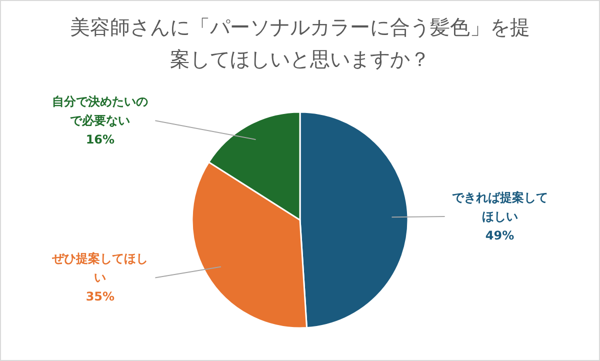 The image size is (600, 361). I want to click on slice-label: 自分で決めたいので必要ない, so click(100, 111).